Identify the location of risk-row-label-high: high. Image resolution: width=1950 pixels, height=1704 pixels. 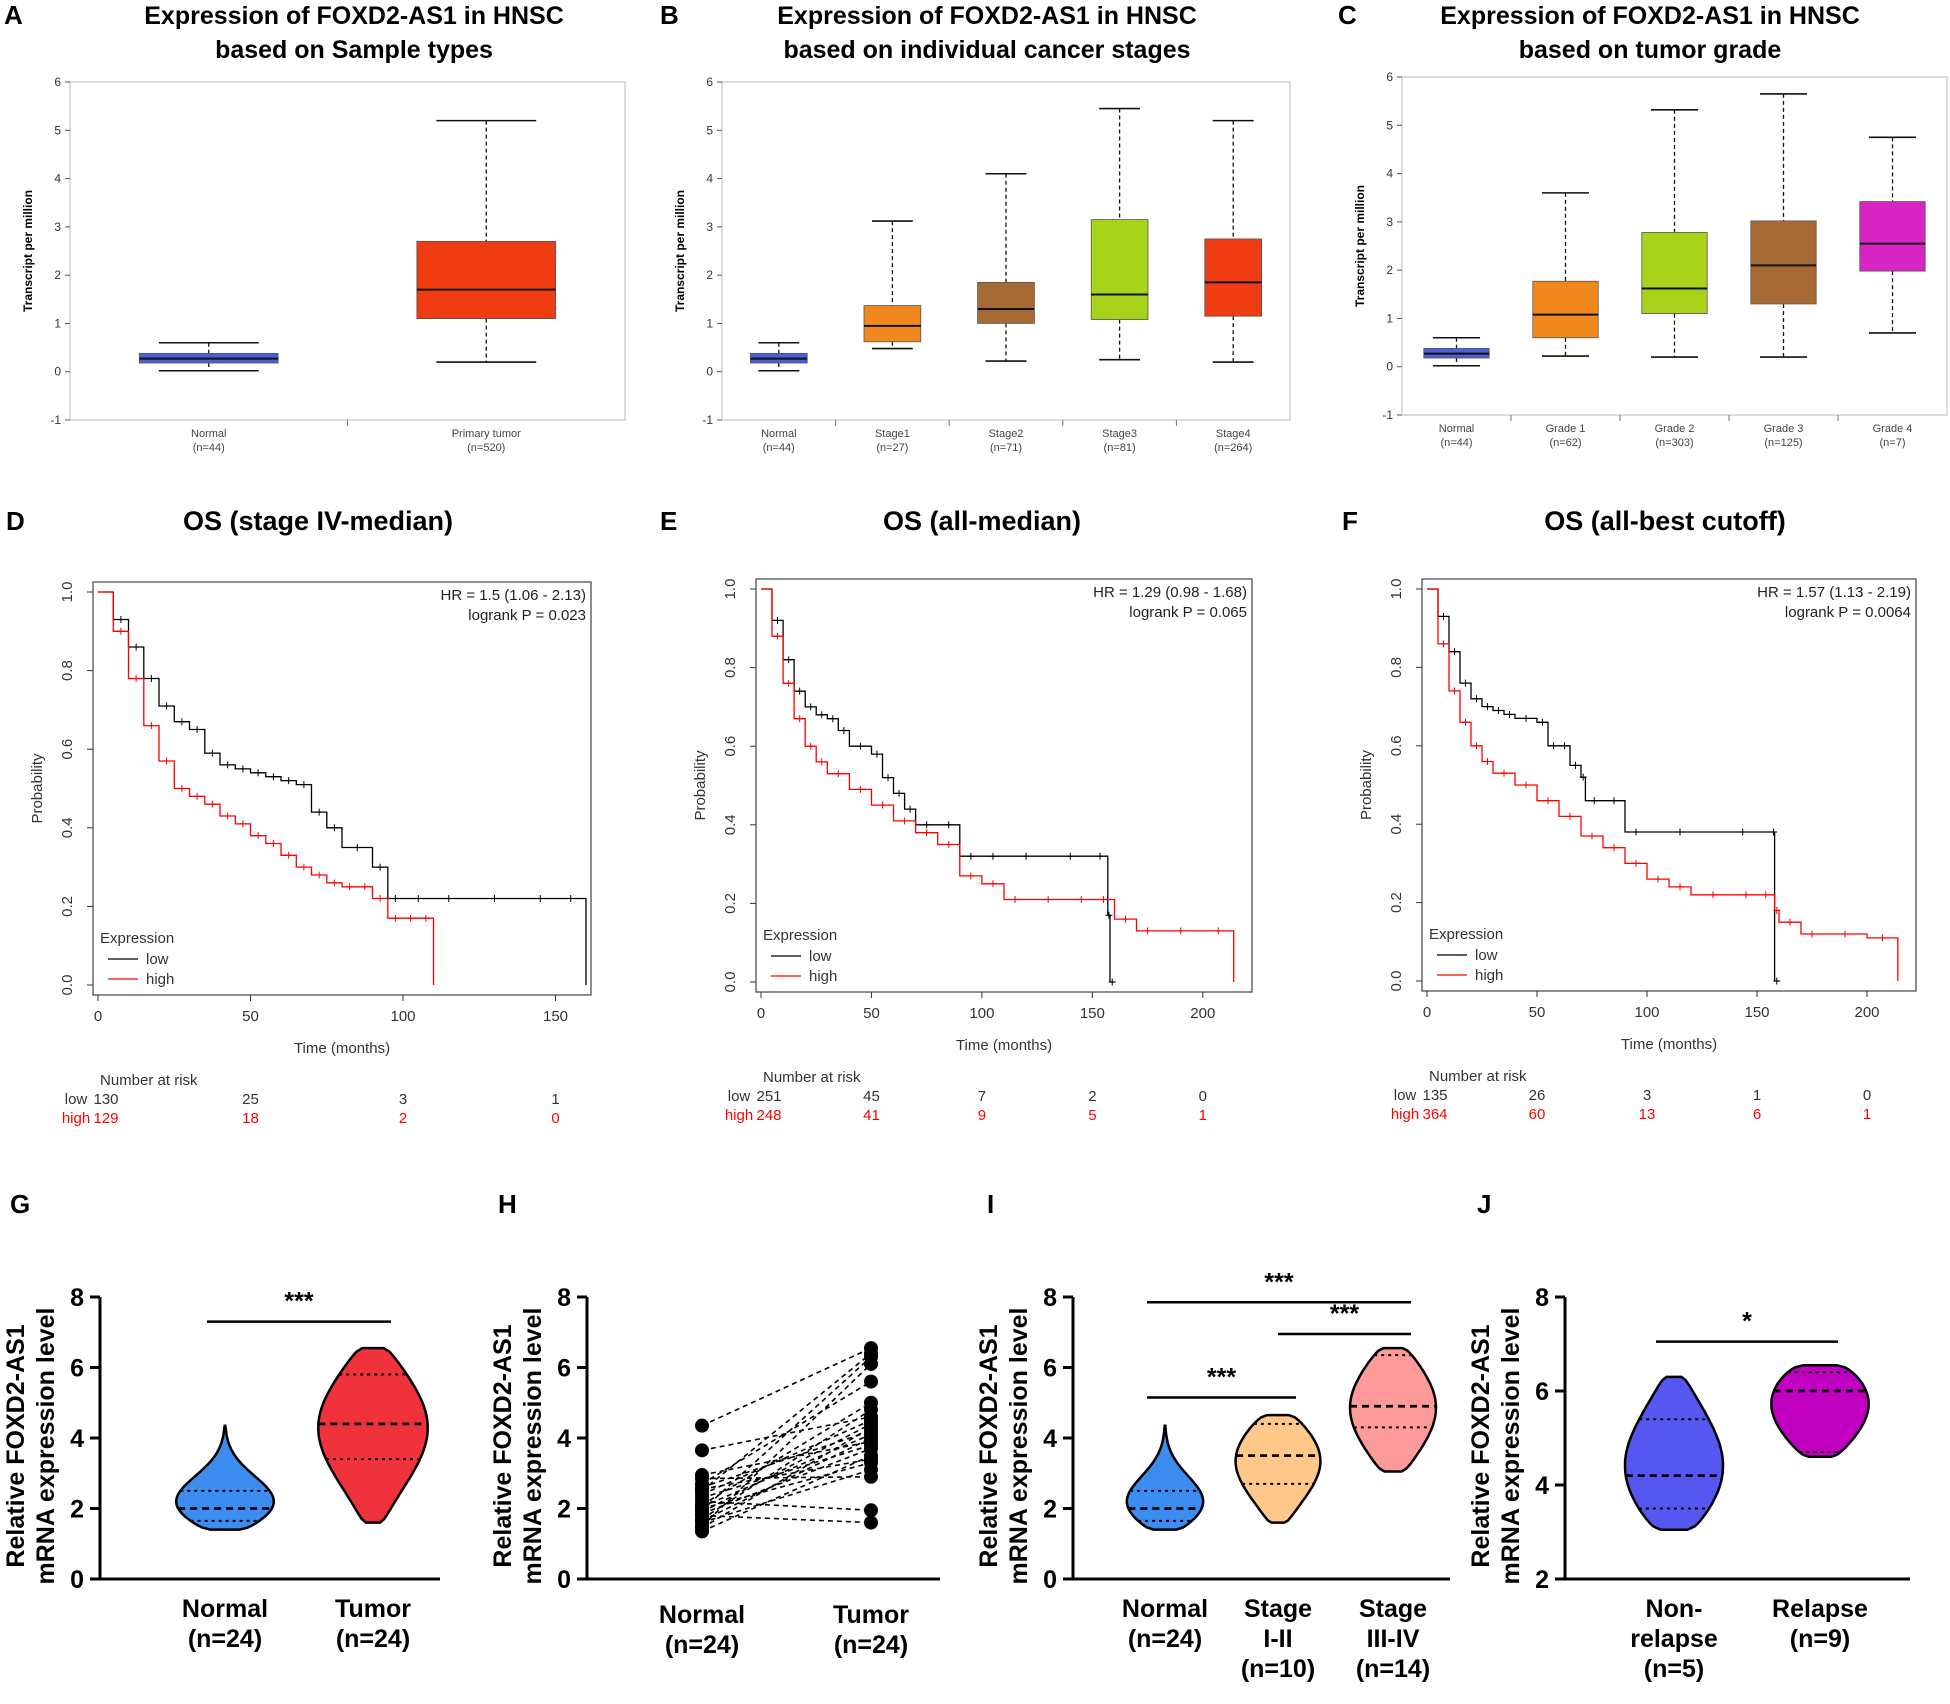
(76, 1118).